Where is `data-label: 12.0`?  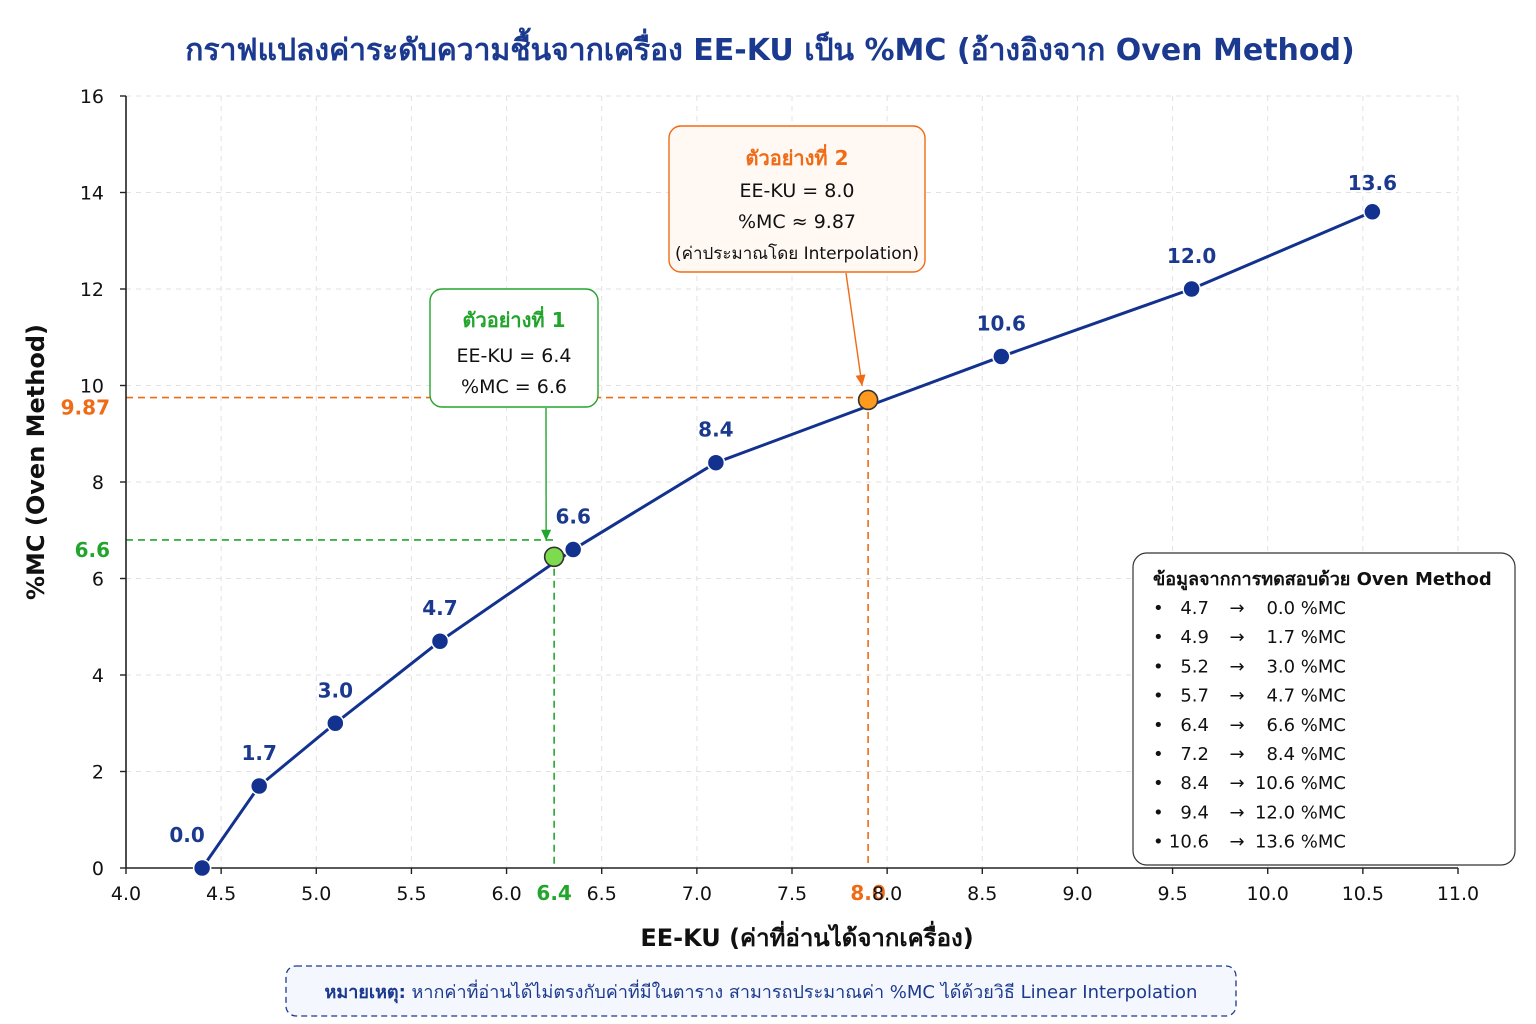 data-label: 12.0 is located at coordinates (1191, 256).